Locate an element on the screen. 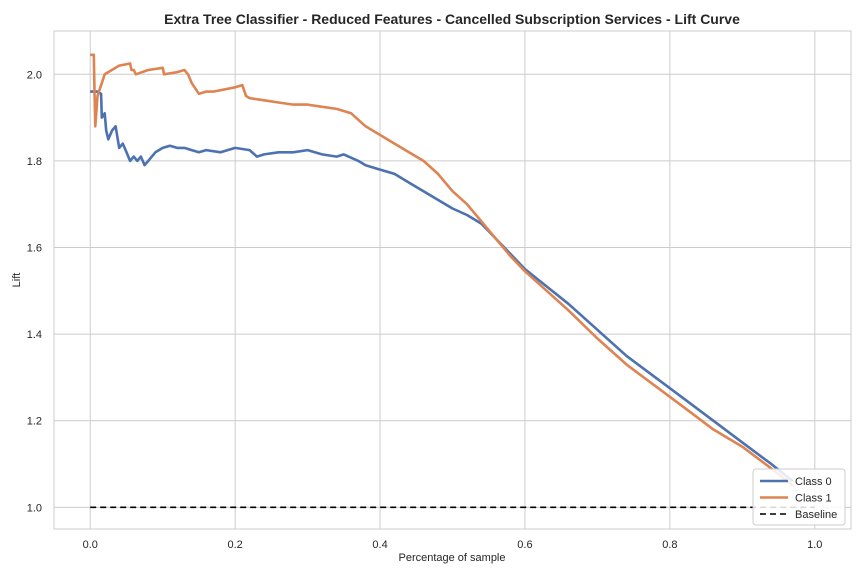 Image resolution: width=864 pixels, height=576 pixels. x-tick-label: 0.2 is located at coordinates (234, 545).